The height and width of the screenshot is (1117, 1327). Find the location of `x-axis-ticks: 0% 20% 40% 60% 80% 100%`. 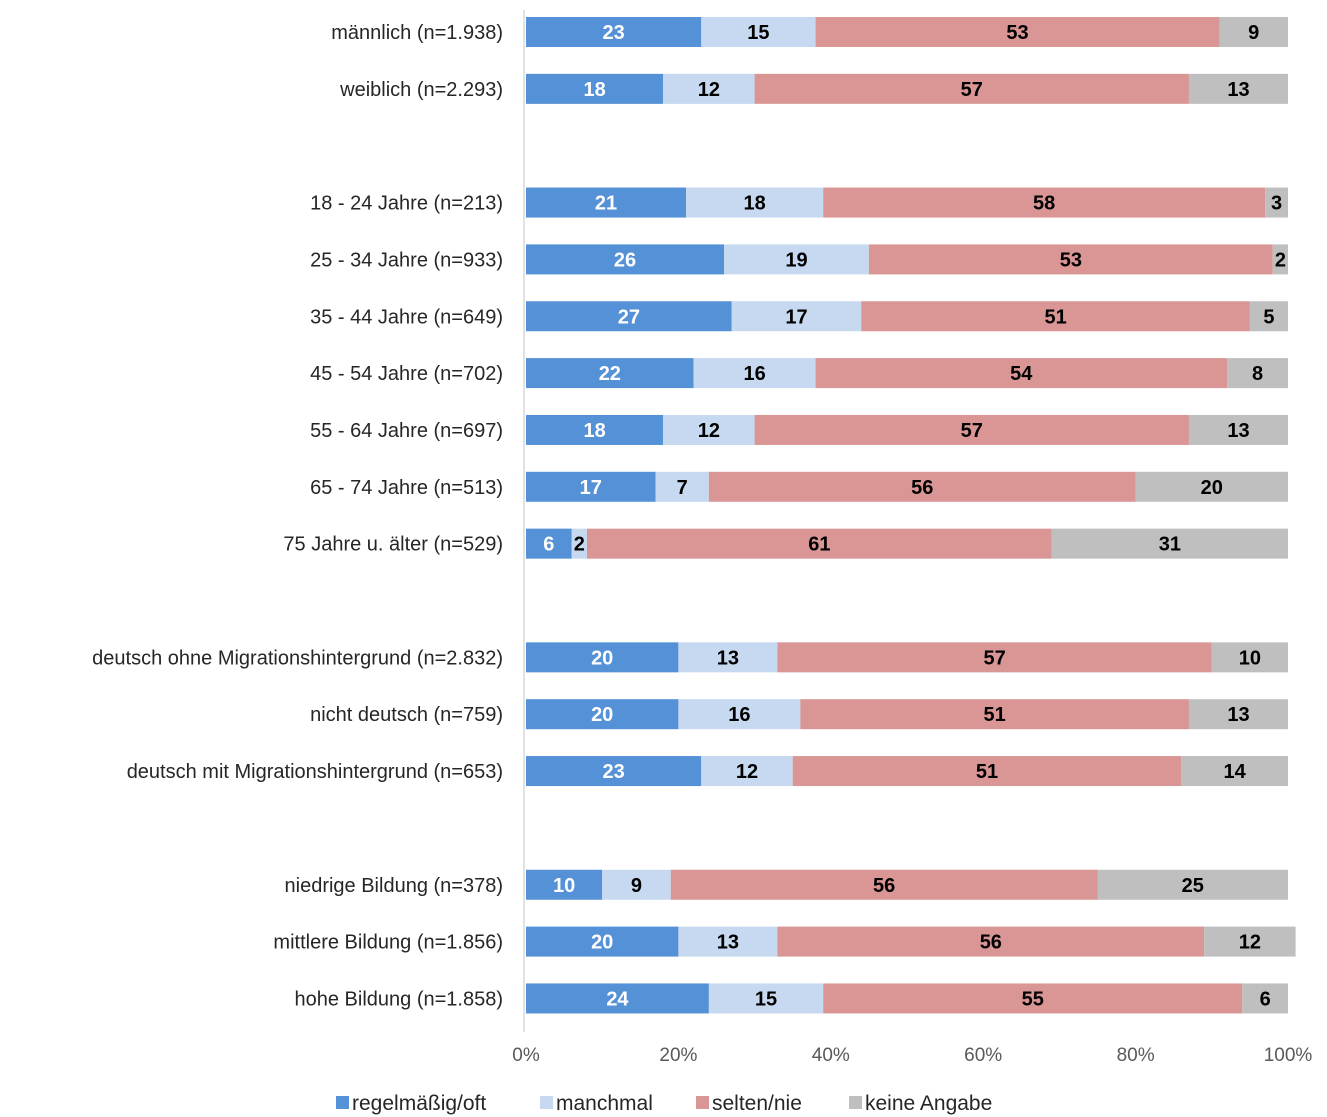

x-axis-ticks: 0% 20% 40% 60% 80% 100% is located at coordinates (912, 1055).